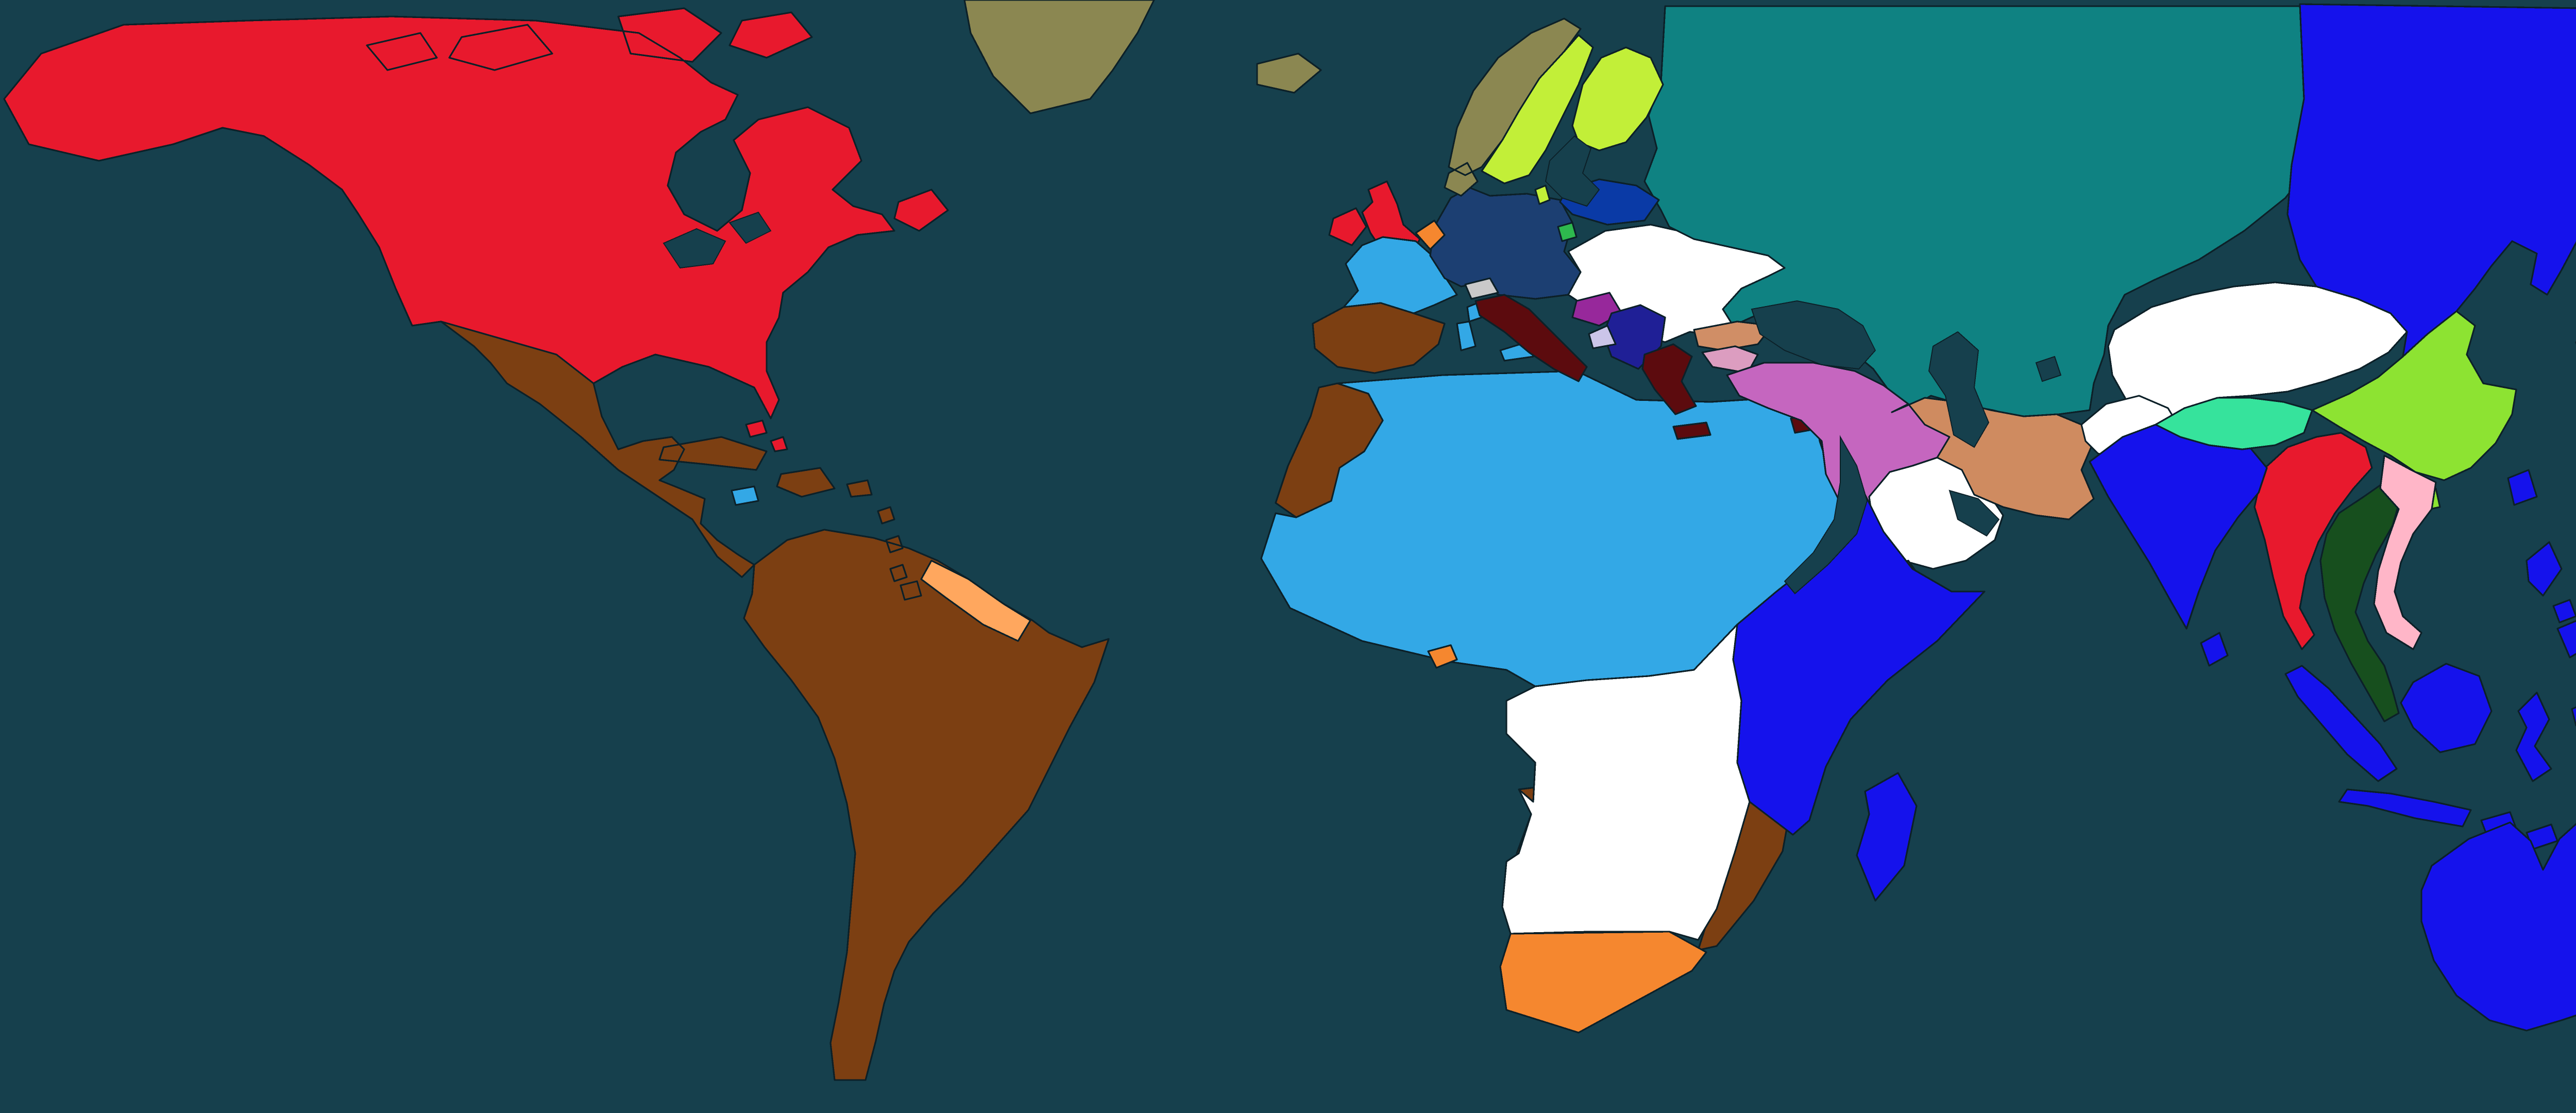  I want to click on persian-gulf, so click(1974, 513).